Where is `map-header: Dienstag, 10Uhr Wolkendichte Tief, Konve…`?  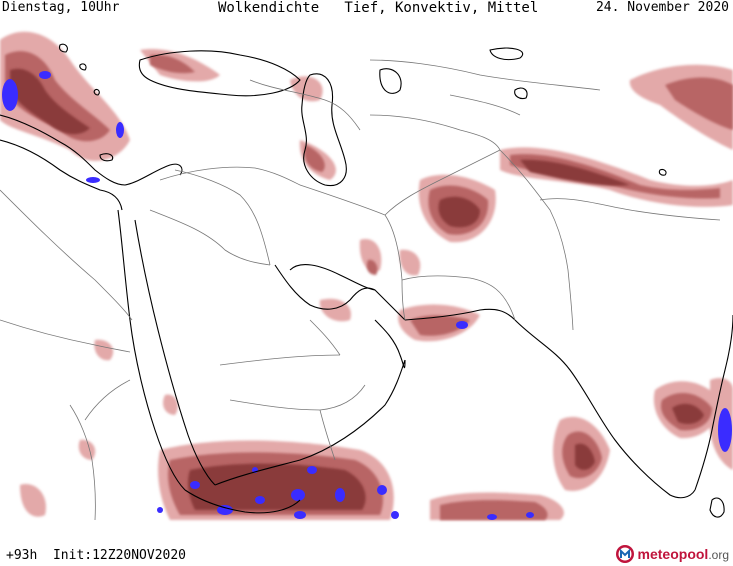 map-header: Dienstag, 10Uhr Wolkendichte Tief, Konve… is located at coordinates (366, 10).